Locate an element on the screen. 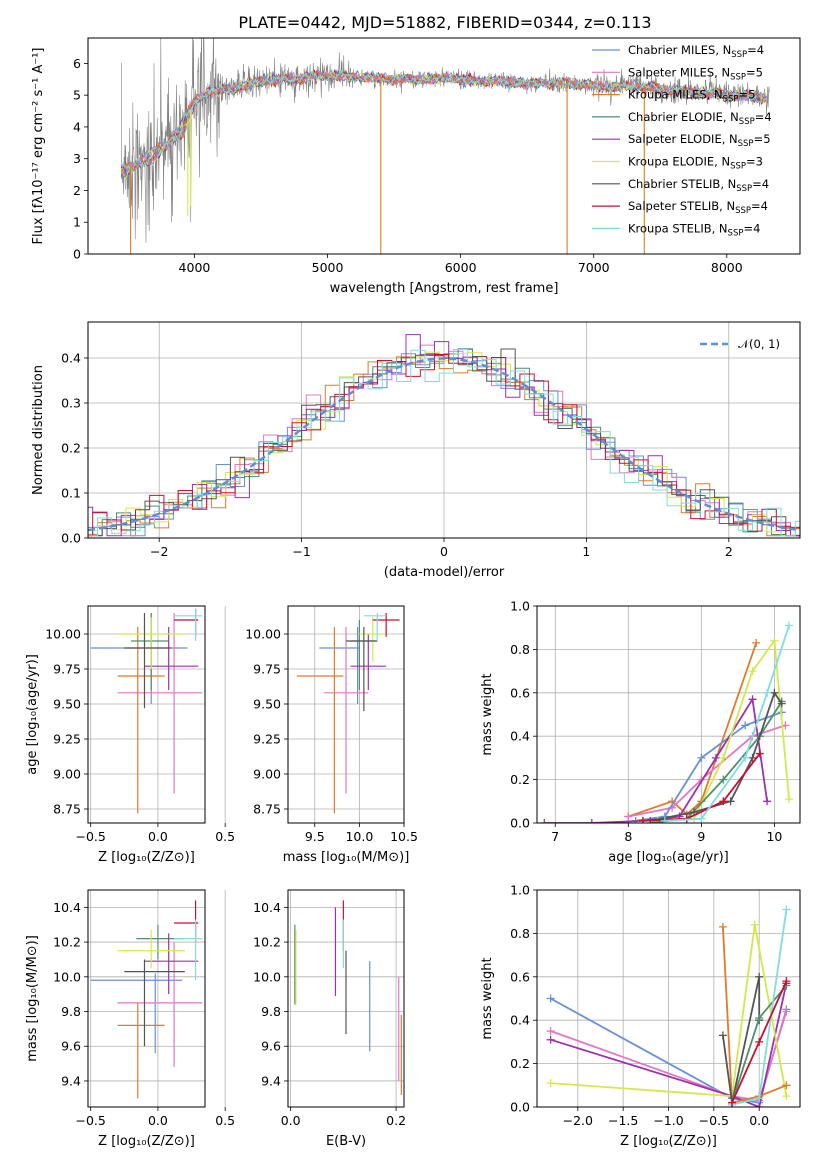  legend-entry: Chabrier MILES, NSSP=4 is located at coordinates (696, 51).